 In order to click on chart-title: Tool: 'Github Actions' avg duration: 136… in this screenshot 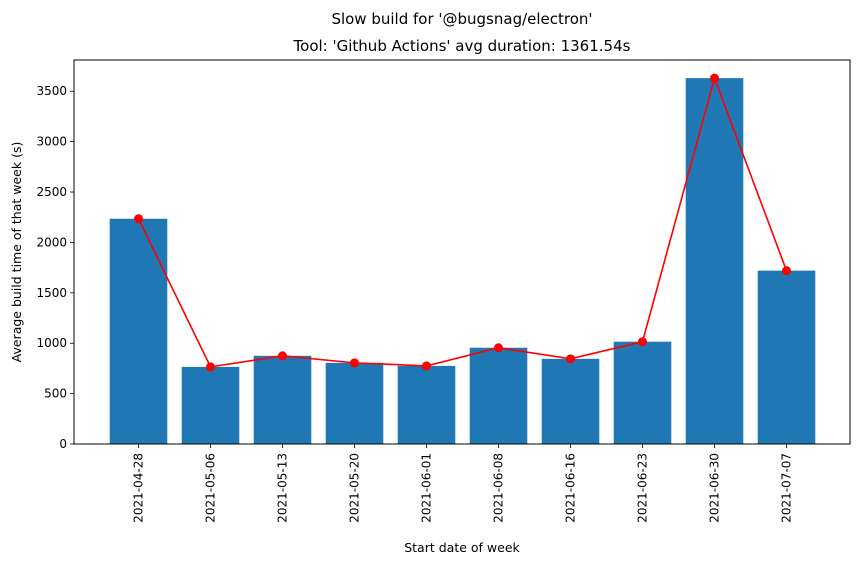, I will do `click(462, 46)`.